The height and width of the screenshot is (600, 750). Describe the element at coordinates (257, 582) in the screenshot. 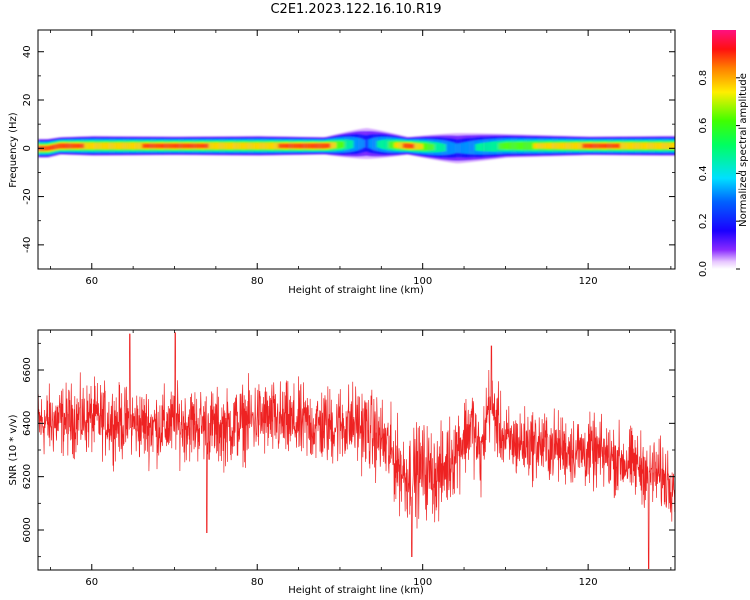

I see `x-tick-label: 80` at that location.